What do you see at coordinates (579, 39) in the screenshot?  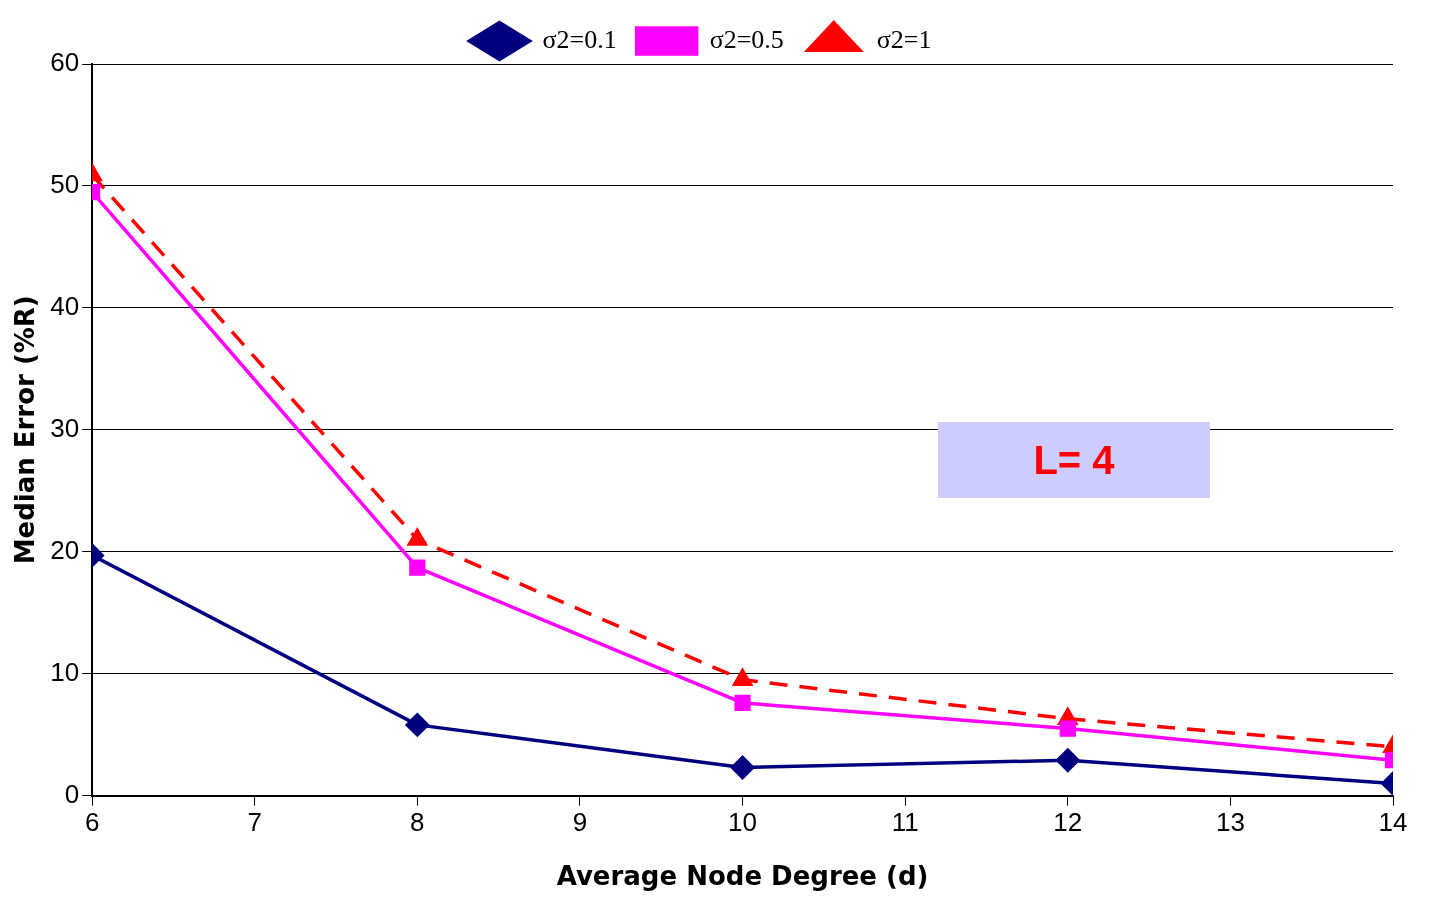 I see `legend-label: σ2=0.1` at bounding box center [579, 39].